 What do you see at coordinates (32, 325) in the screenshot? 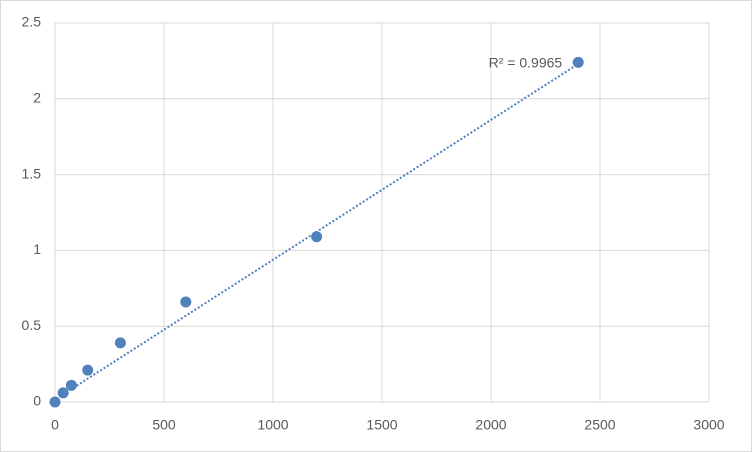
I see `y-tick-label: 0.5` at bounding box center [32, 325].